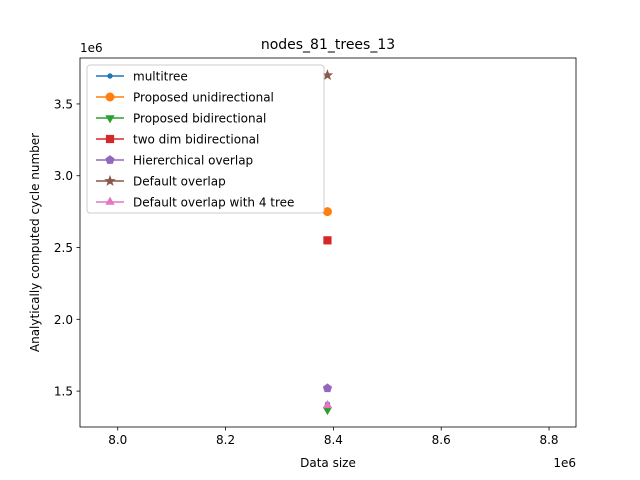  Describe the element at coordinates (63, 248) in the screenshot. I see `y-tick-label: 2.5` at that location.